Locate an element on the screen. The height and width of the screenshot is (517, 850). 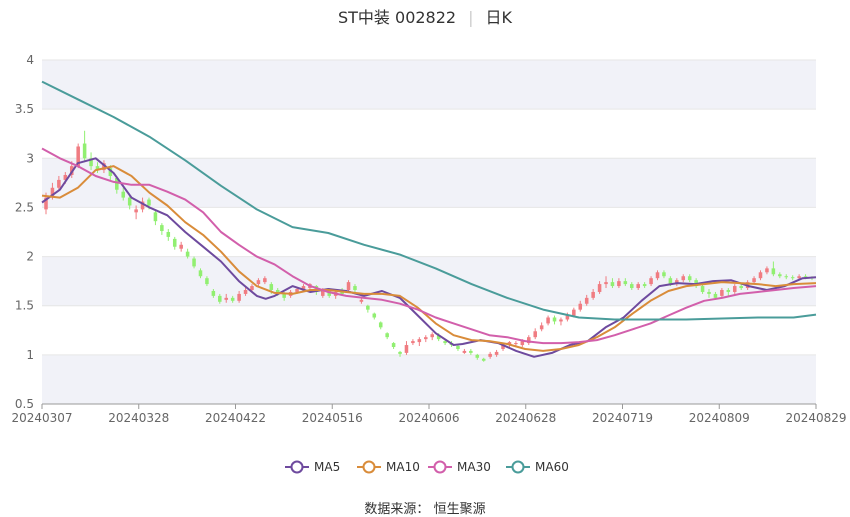
y-tick-label: 1 is located at coordinates (30, 355).